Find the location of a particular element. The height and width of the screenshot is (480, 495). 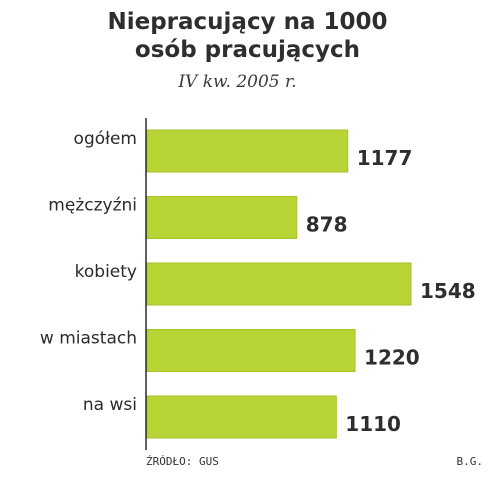

category-label-3: w miastach is located at coordinates (88, 339).